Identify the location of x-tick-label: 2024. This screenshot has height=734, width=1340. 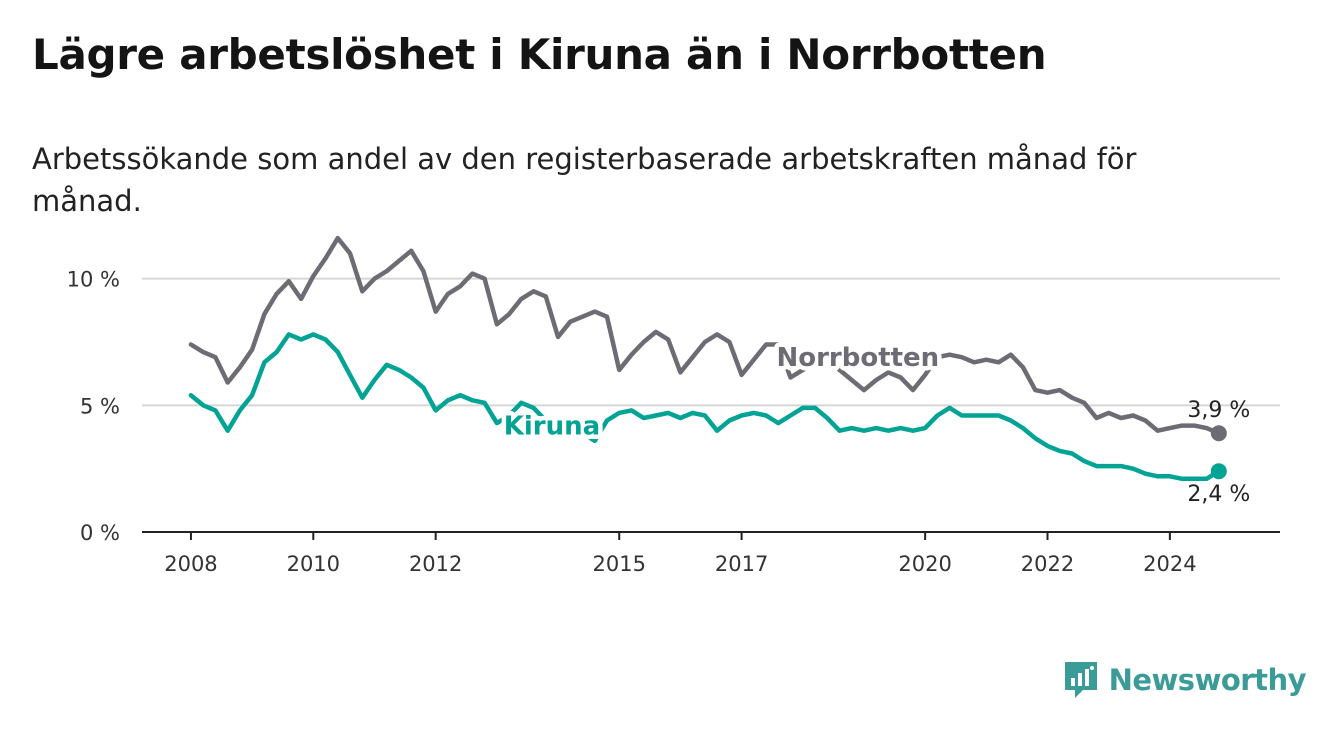
(1169, 564).